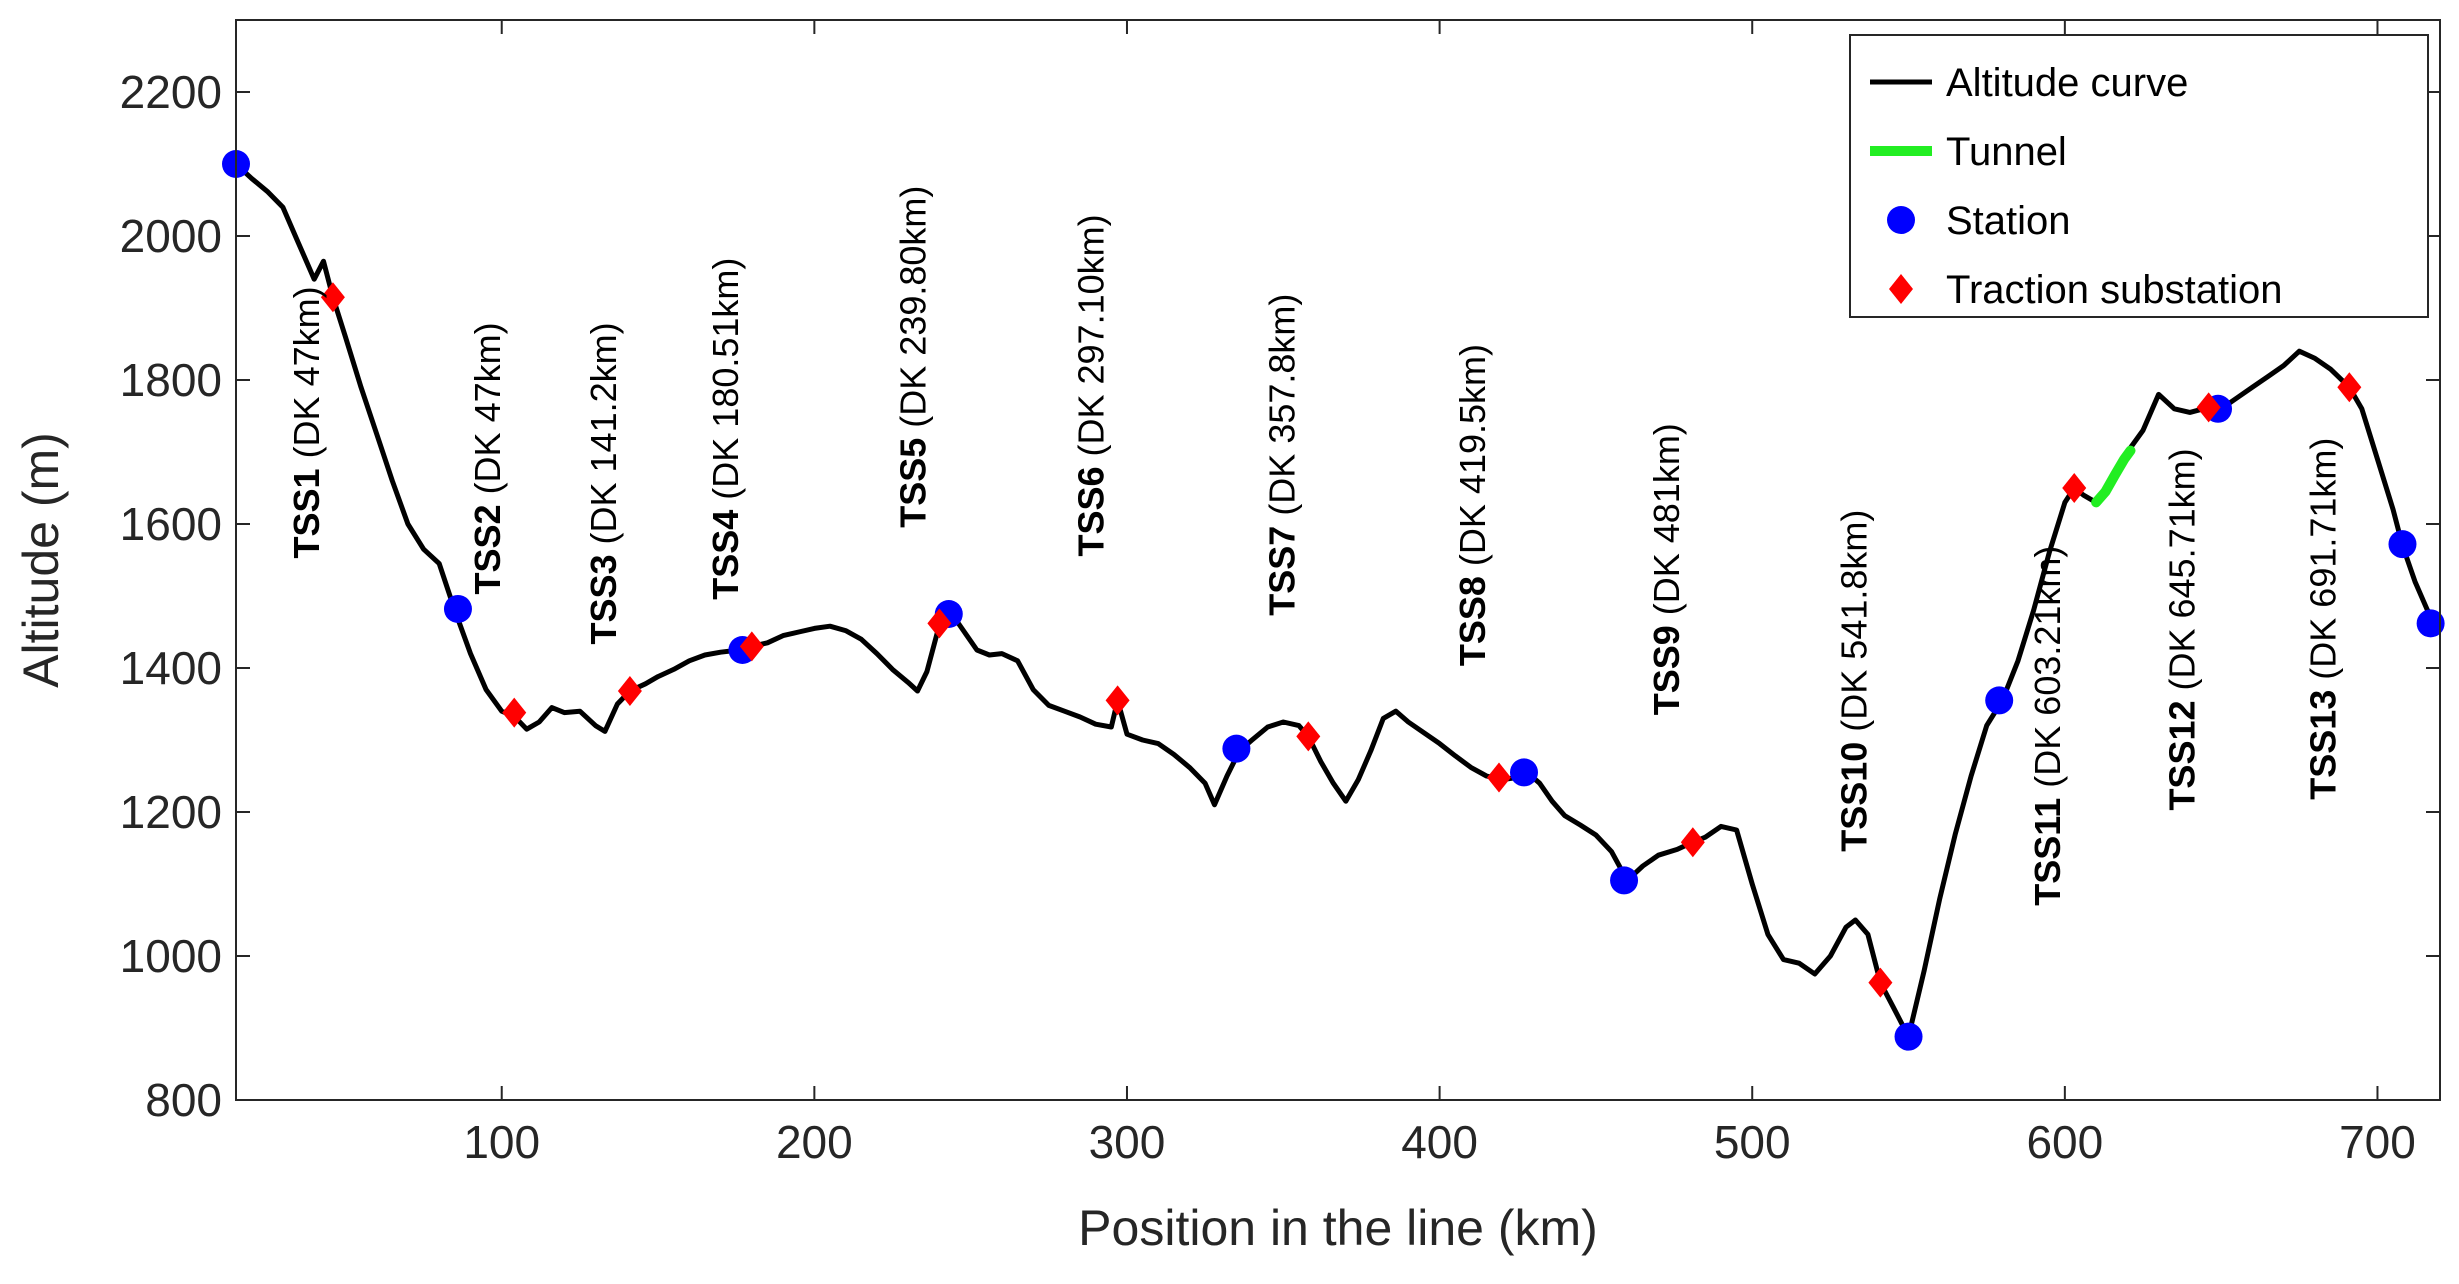  Describe the element at coordinates (1472, 460) in the screenshot. I see `substation-label-km: (DK 419.5km)` at that location.